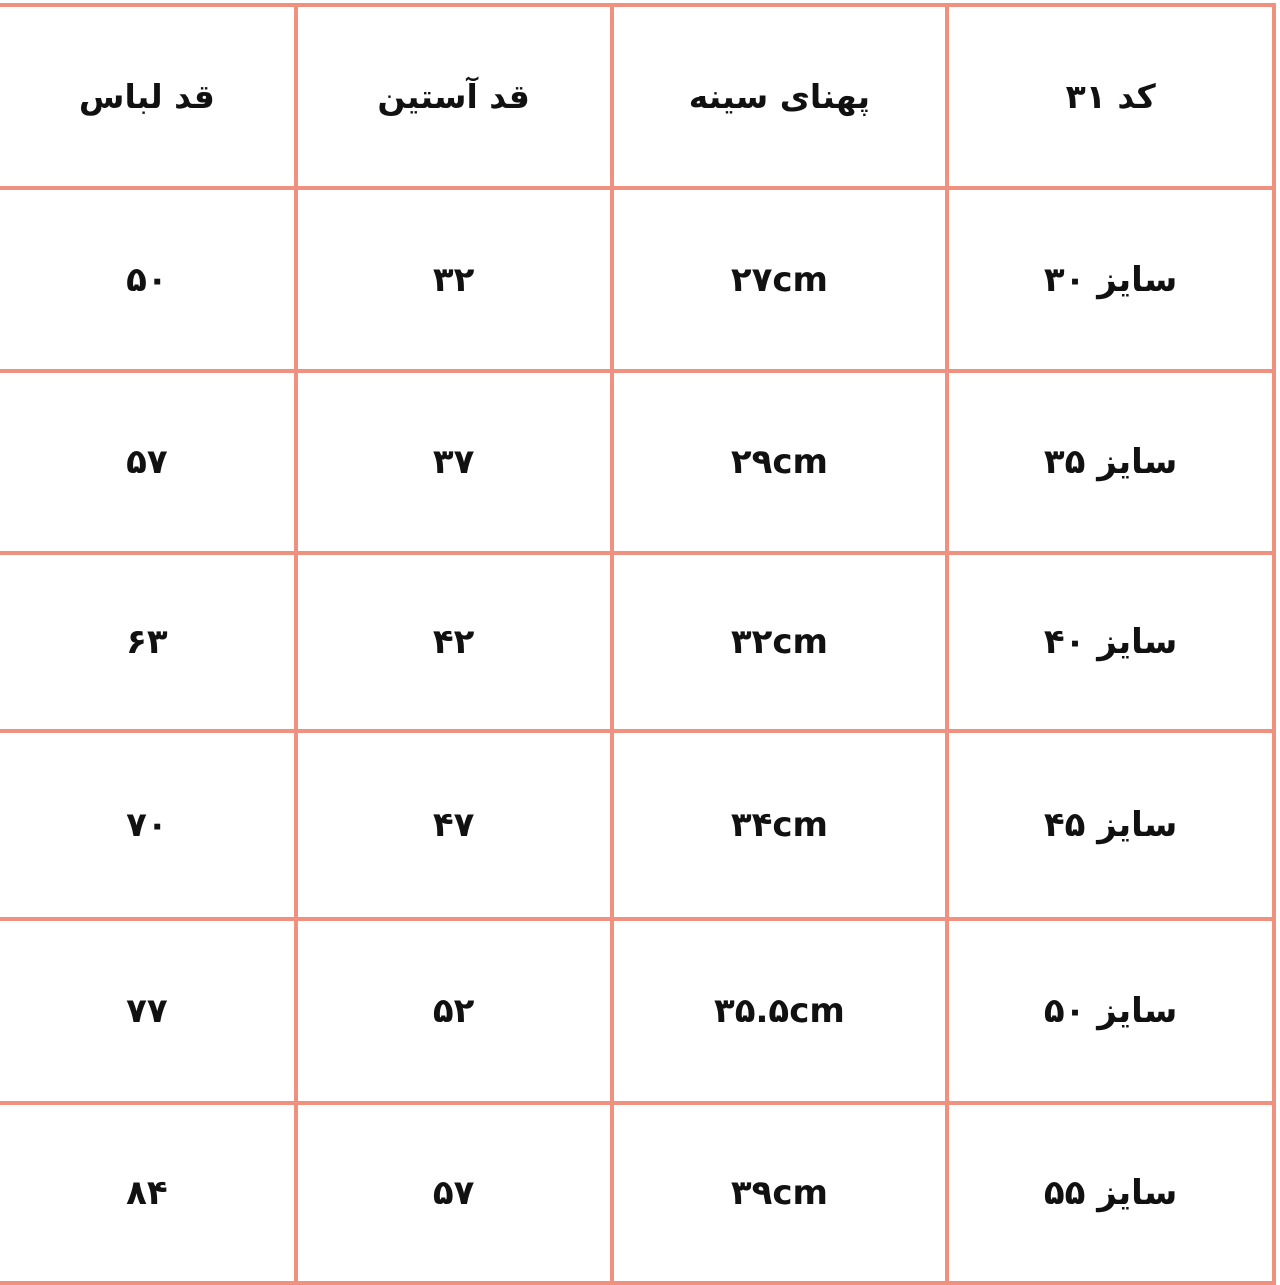  What do you see at coordinates (779, 96) in the screenshot?
I see `header-chest-width: پهنای سینه` at bounding box center [779, 96].